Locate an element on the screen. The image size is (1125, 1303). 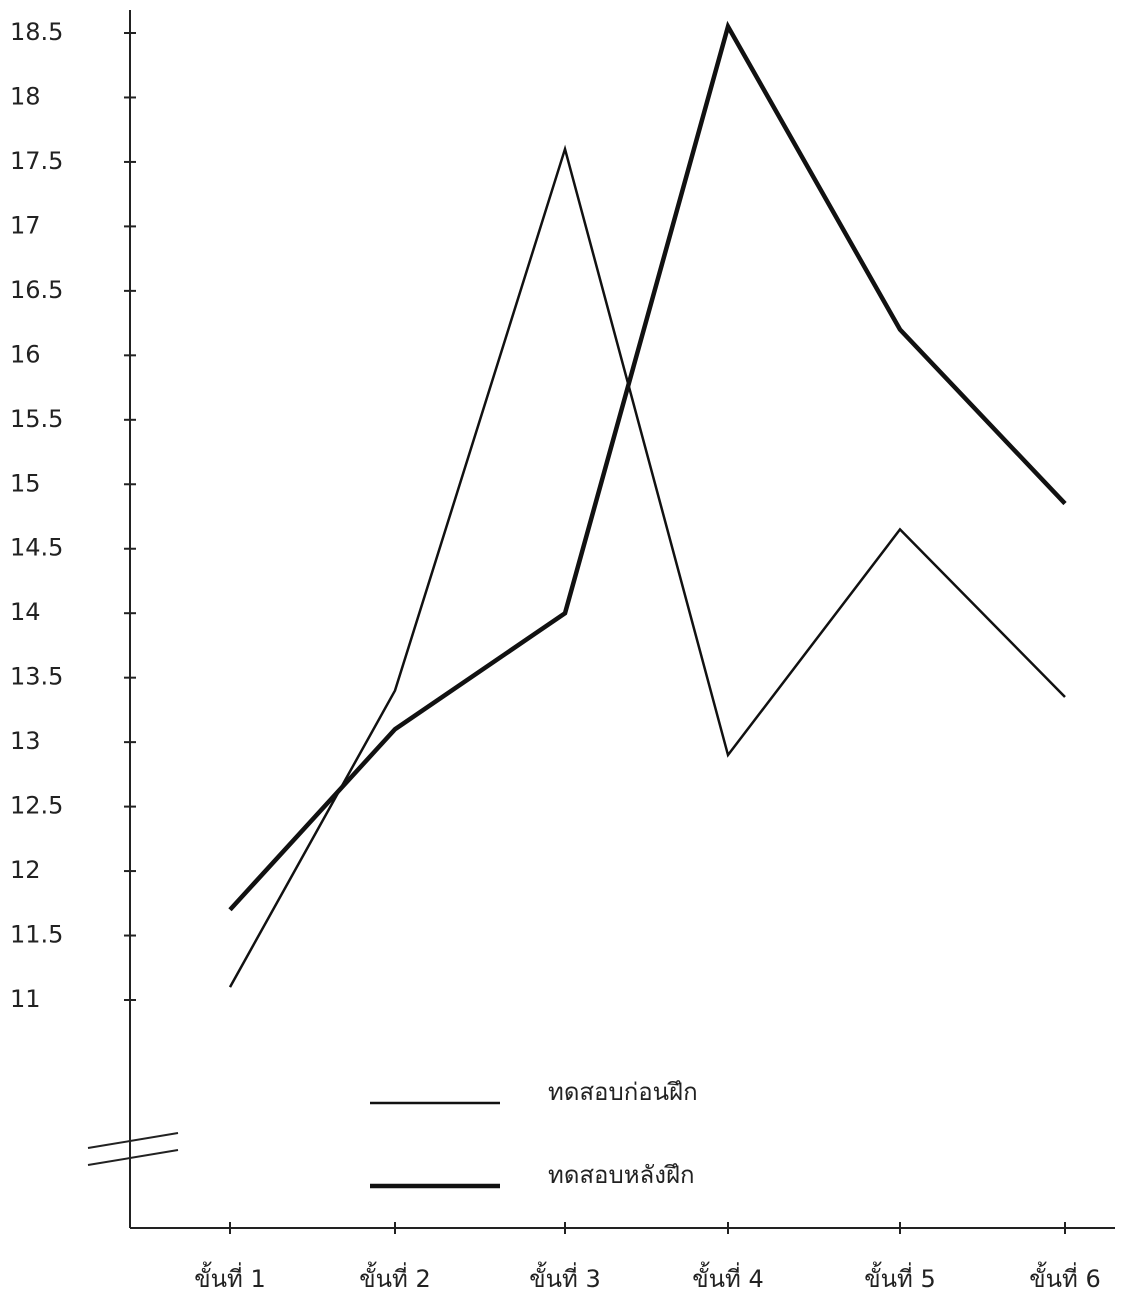
y-tick-label: 12 is located at coordinates (25, 870).